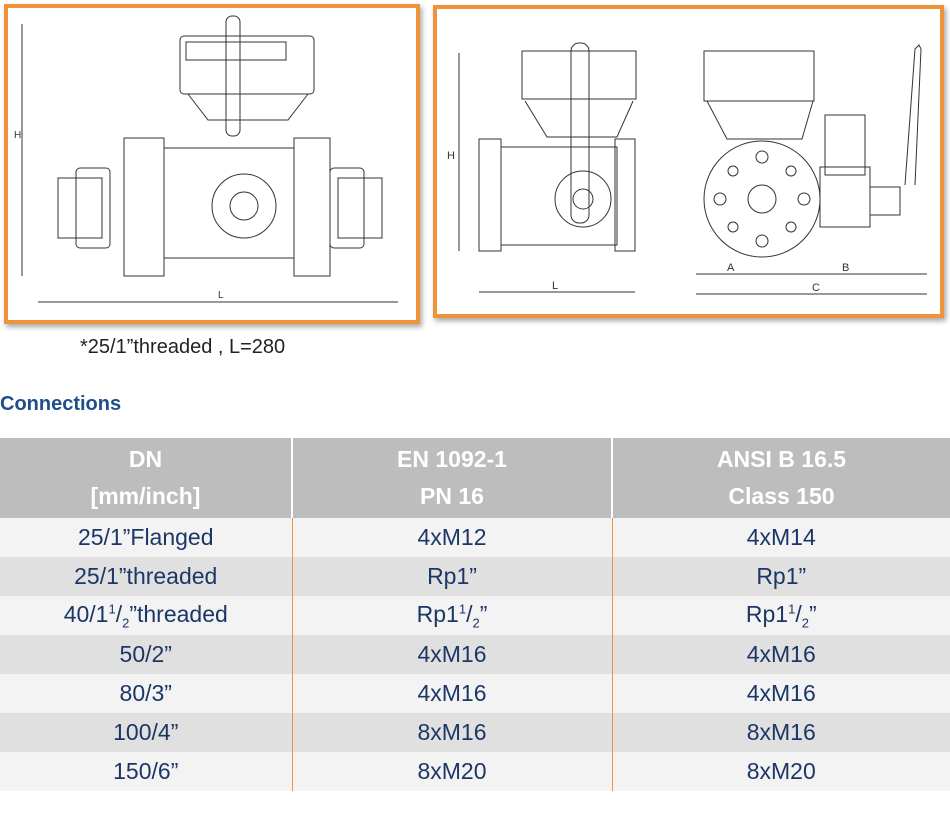 The height and width of the screenshot is (816, 950). Describe the element at coordinates (146, 693) in the screenshot. I see `cell-dn: 80/3”` at that location.